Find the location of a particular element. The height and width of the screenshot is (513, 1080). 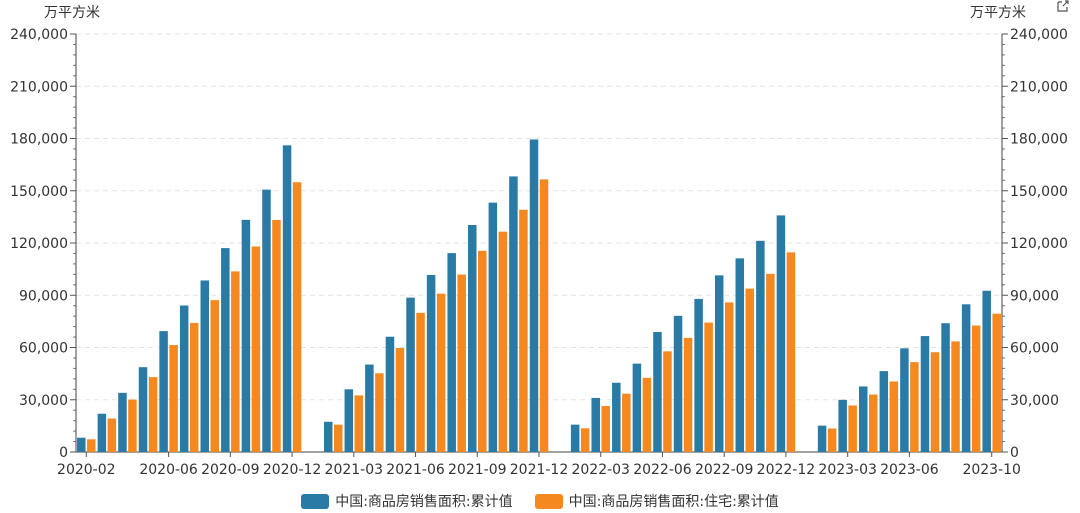

y-tick-label-right: 90,000 is located at coordinates (1034, 296).